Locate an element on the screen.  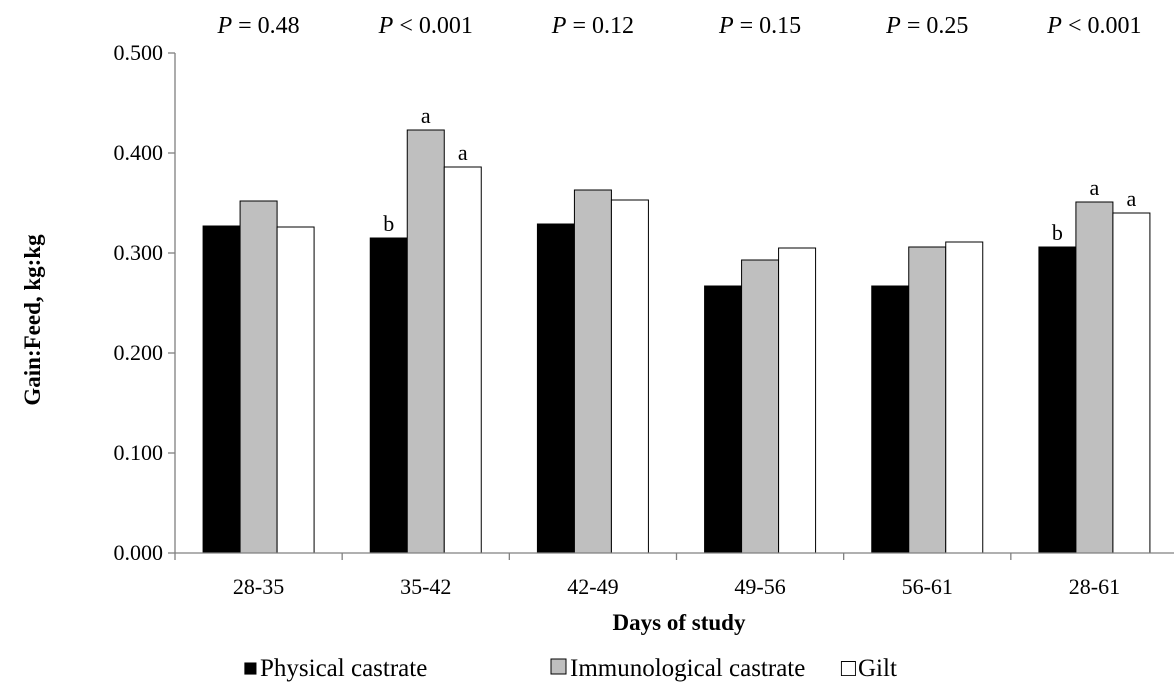
p-value-label: P = 0.25 is located at coordinates (926, 26).